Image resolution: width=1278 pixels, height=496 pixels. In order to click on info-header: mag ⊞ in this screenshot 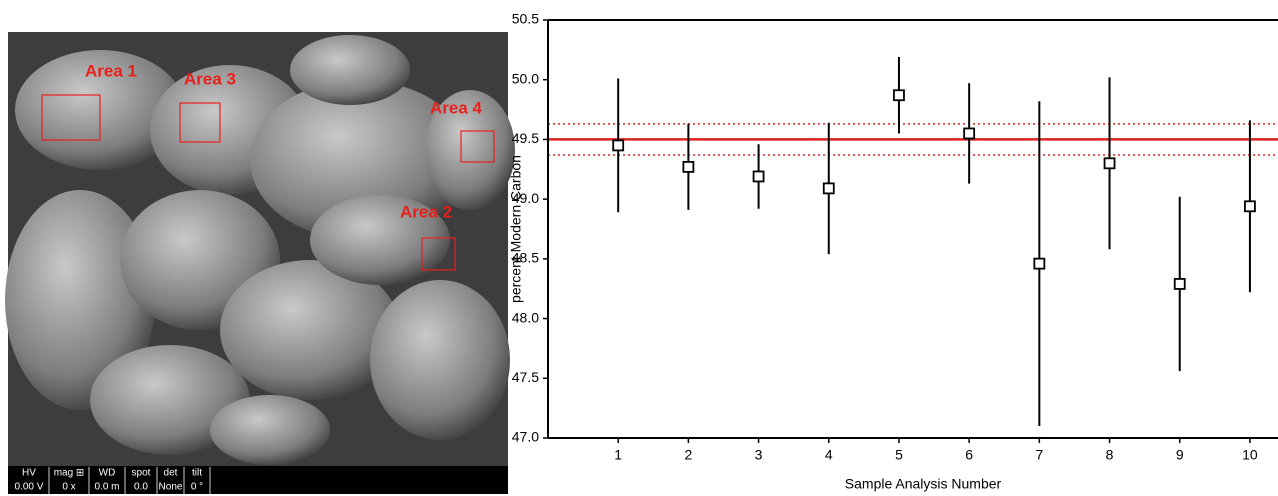, I will do `click(69, 473)`.